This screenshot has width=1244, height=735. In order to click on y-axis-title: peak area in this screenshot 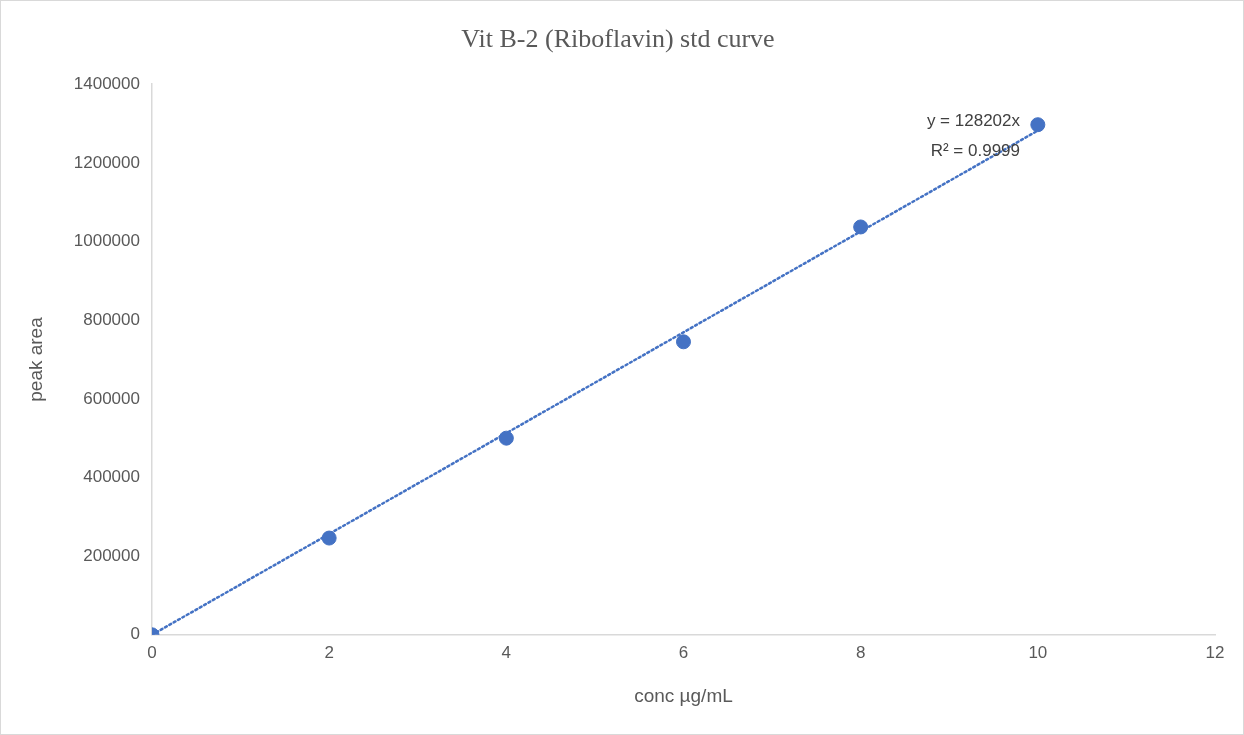, I will do `click(35, 359)`.